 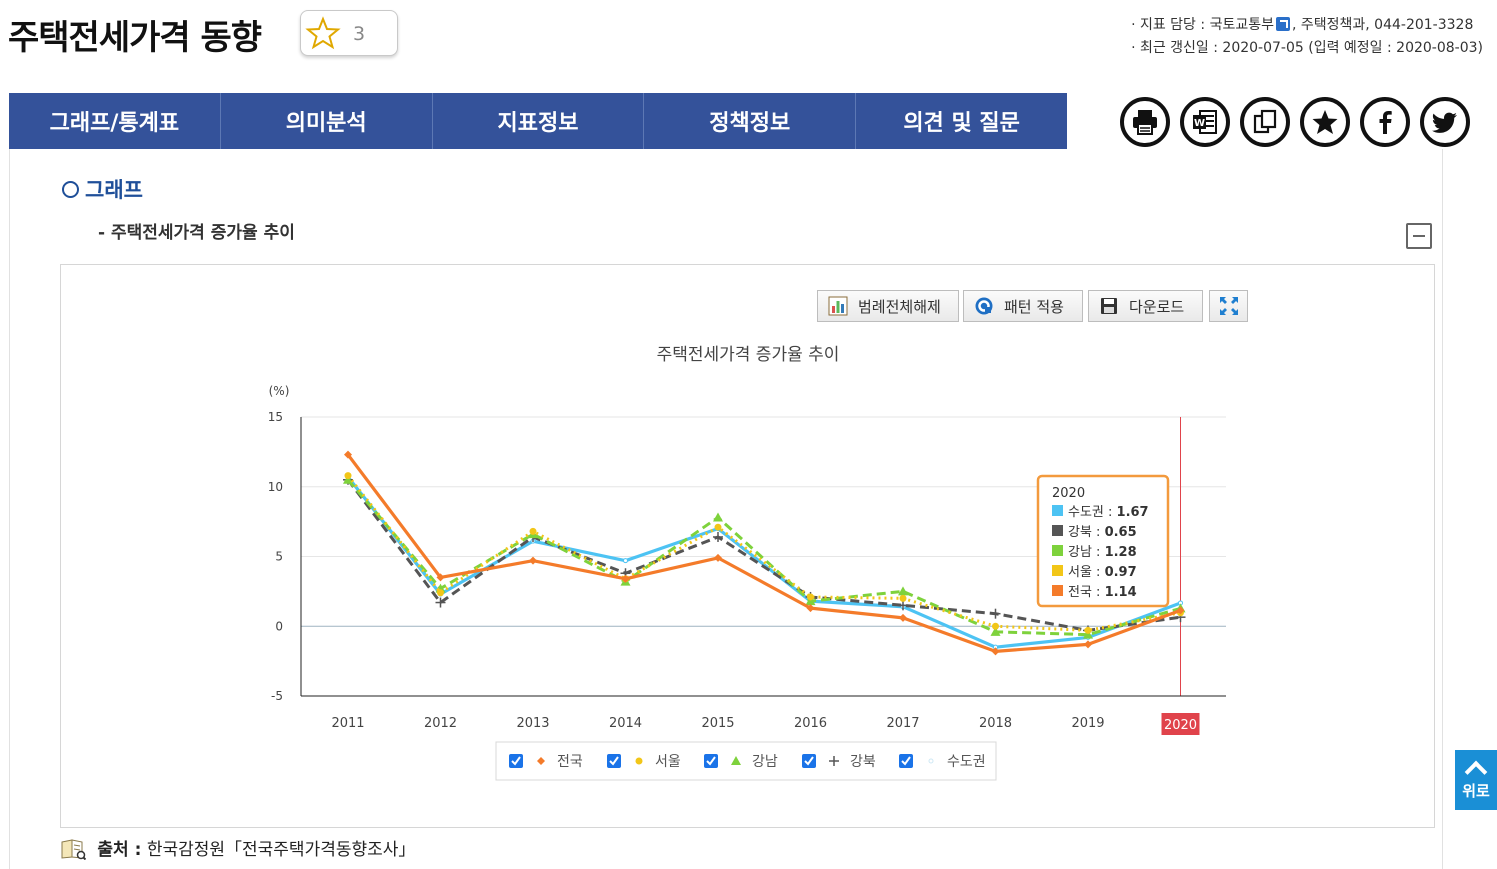 I want to click on collapse-button, so click(x=1419, y=236).